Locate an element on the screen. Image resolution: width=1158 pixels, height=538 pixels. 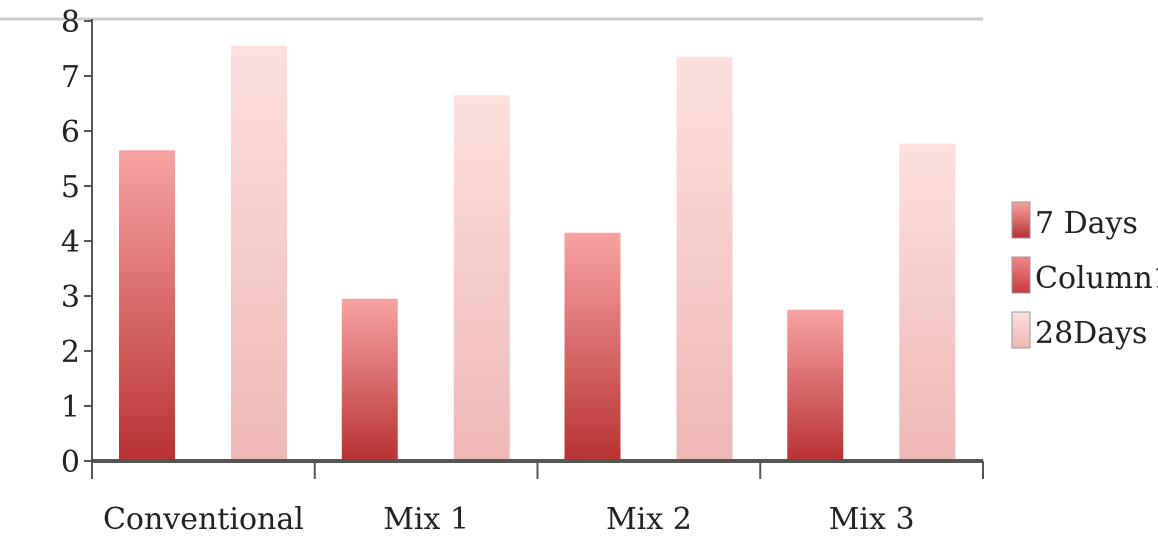
legend-label-column1: Column1 is located at coordinates (1096, 278).